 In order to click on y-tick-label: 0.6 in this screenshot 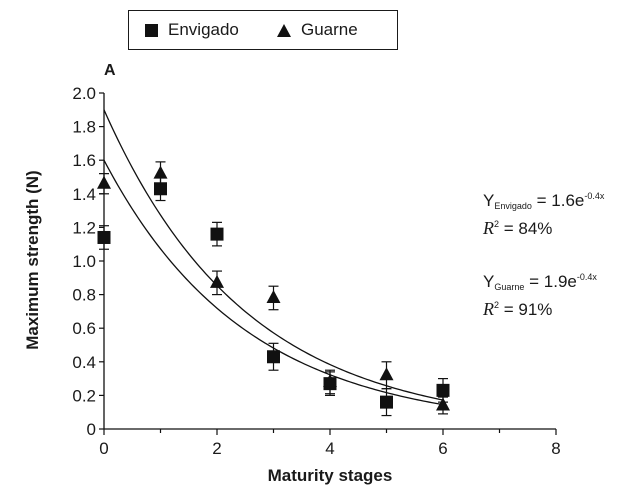, I will do `click(84, 328)`.